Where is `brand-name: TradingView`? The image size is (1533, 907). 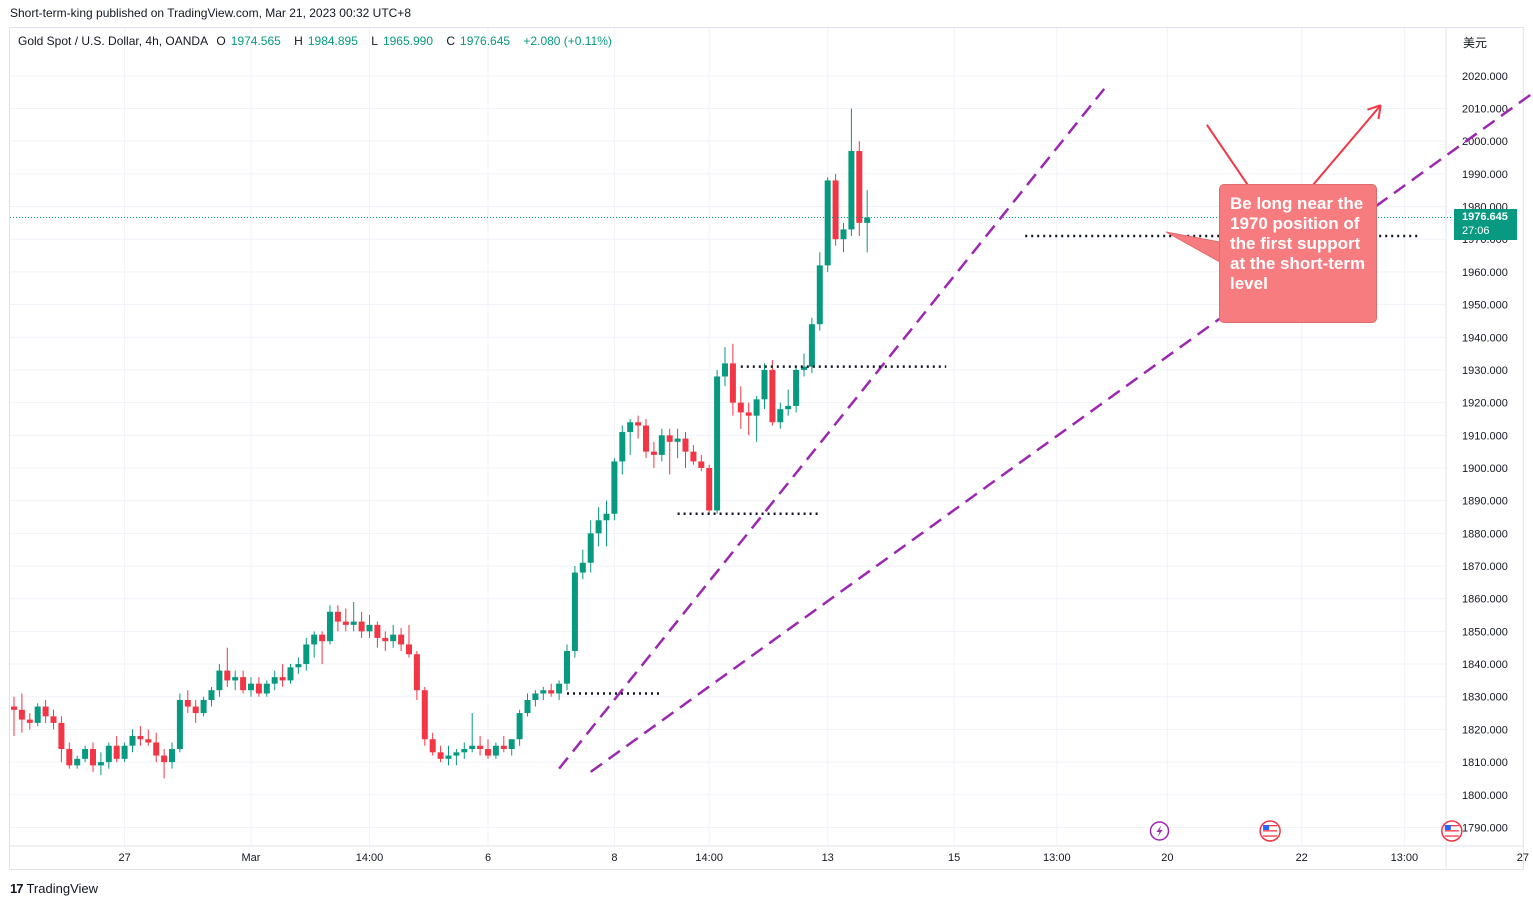 brand-name: TradingView is located at coordinates (62, 888).